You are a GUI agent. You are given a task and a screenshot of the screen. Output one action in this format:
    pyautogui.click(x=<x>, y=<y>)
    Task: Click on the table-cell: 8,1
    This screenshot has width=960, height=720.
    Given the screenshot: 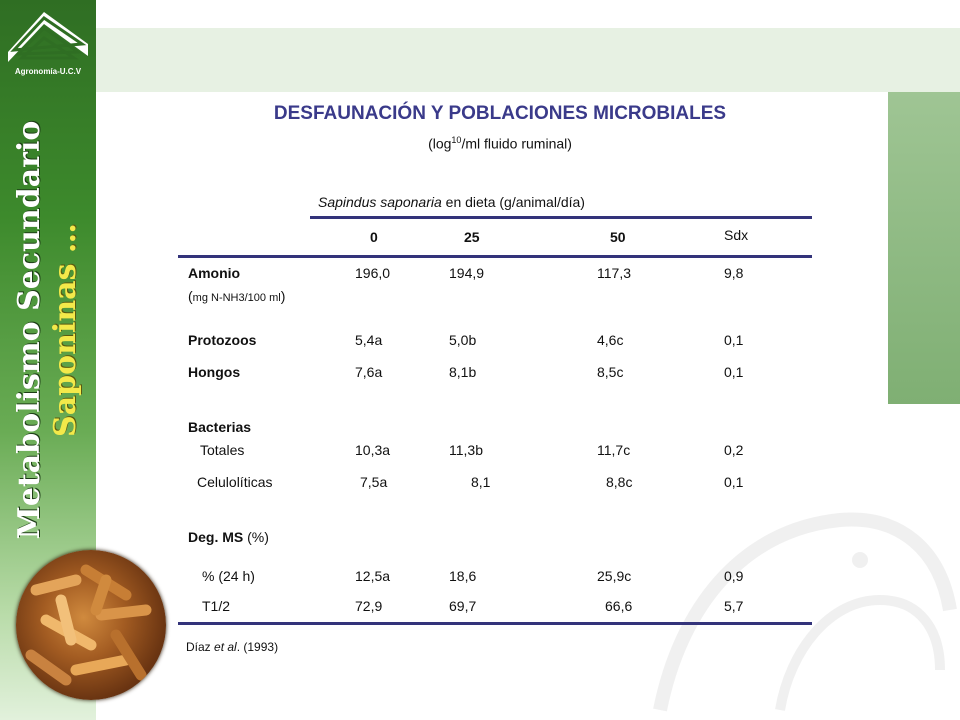 What is the action you would take?
    pyautogui.click(x=481, y=482)
    